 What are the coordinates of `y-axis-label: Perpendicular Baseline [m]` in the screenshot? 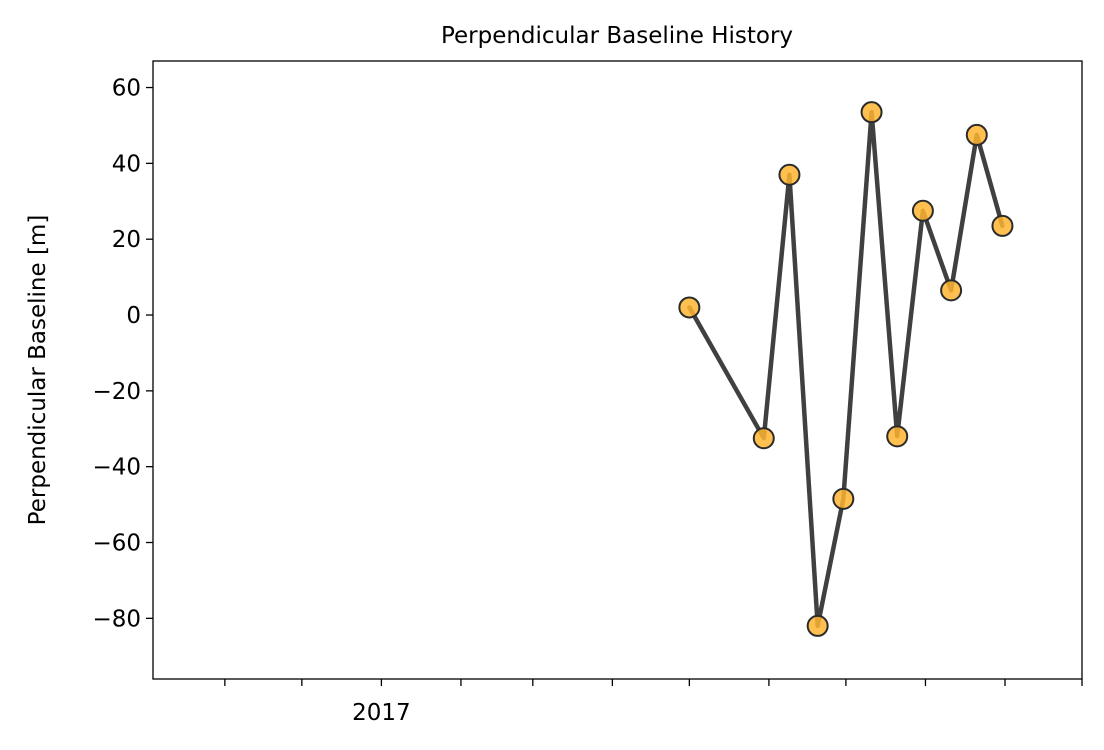 It's located at (38, 370).